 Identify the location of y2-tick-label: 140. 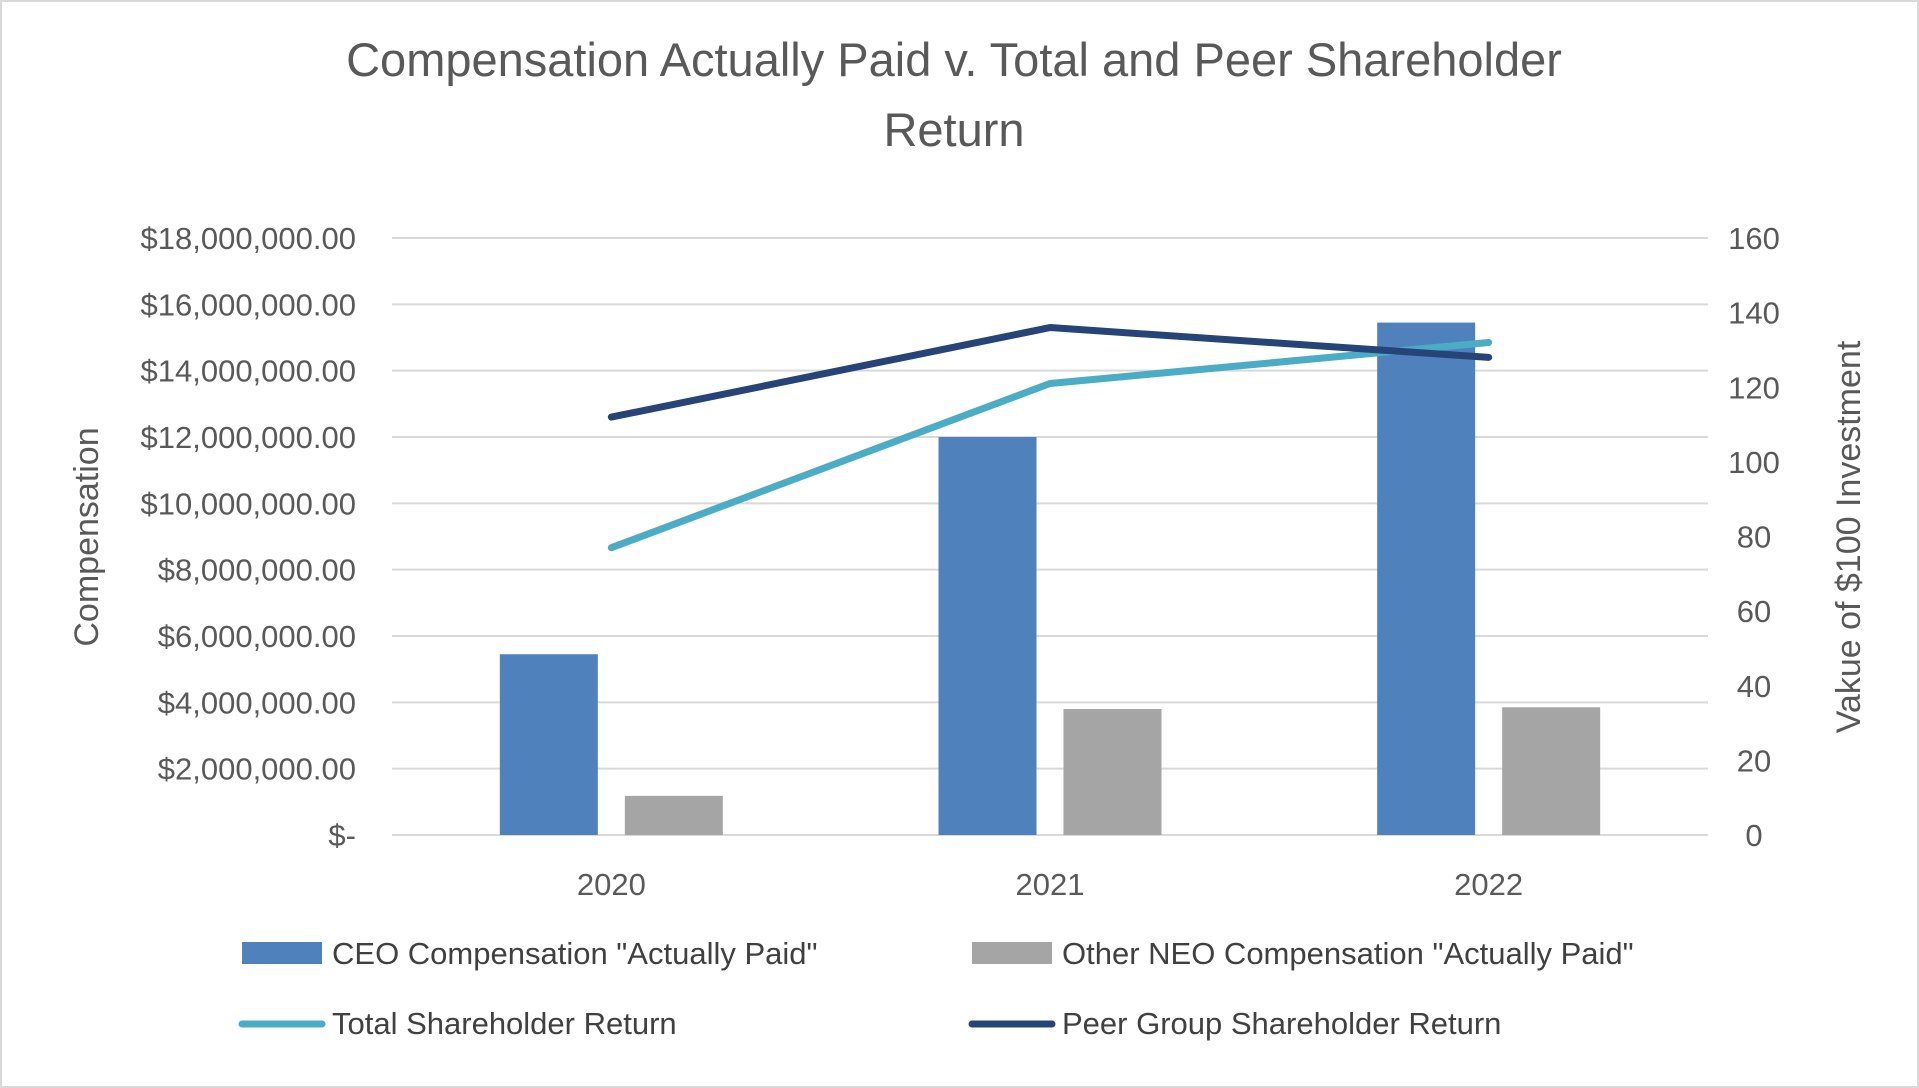
(1754, 313).